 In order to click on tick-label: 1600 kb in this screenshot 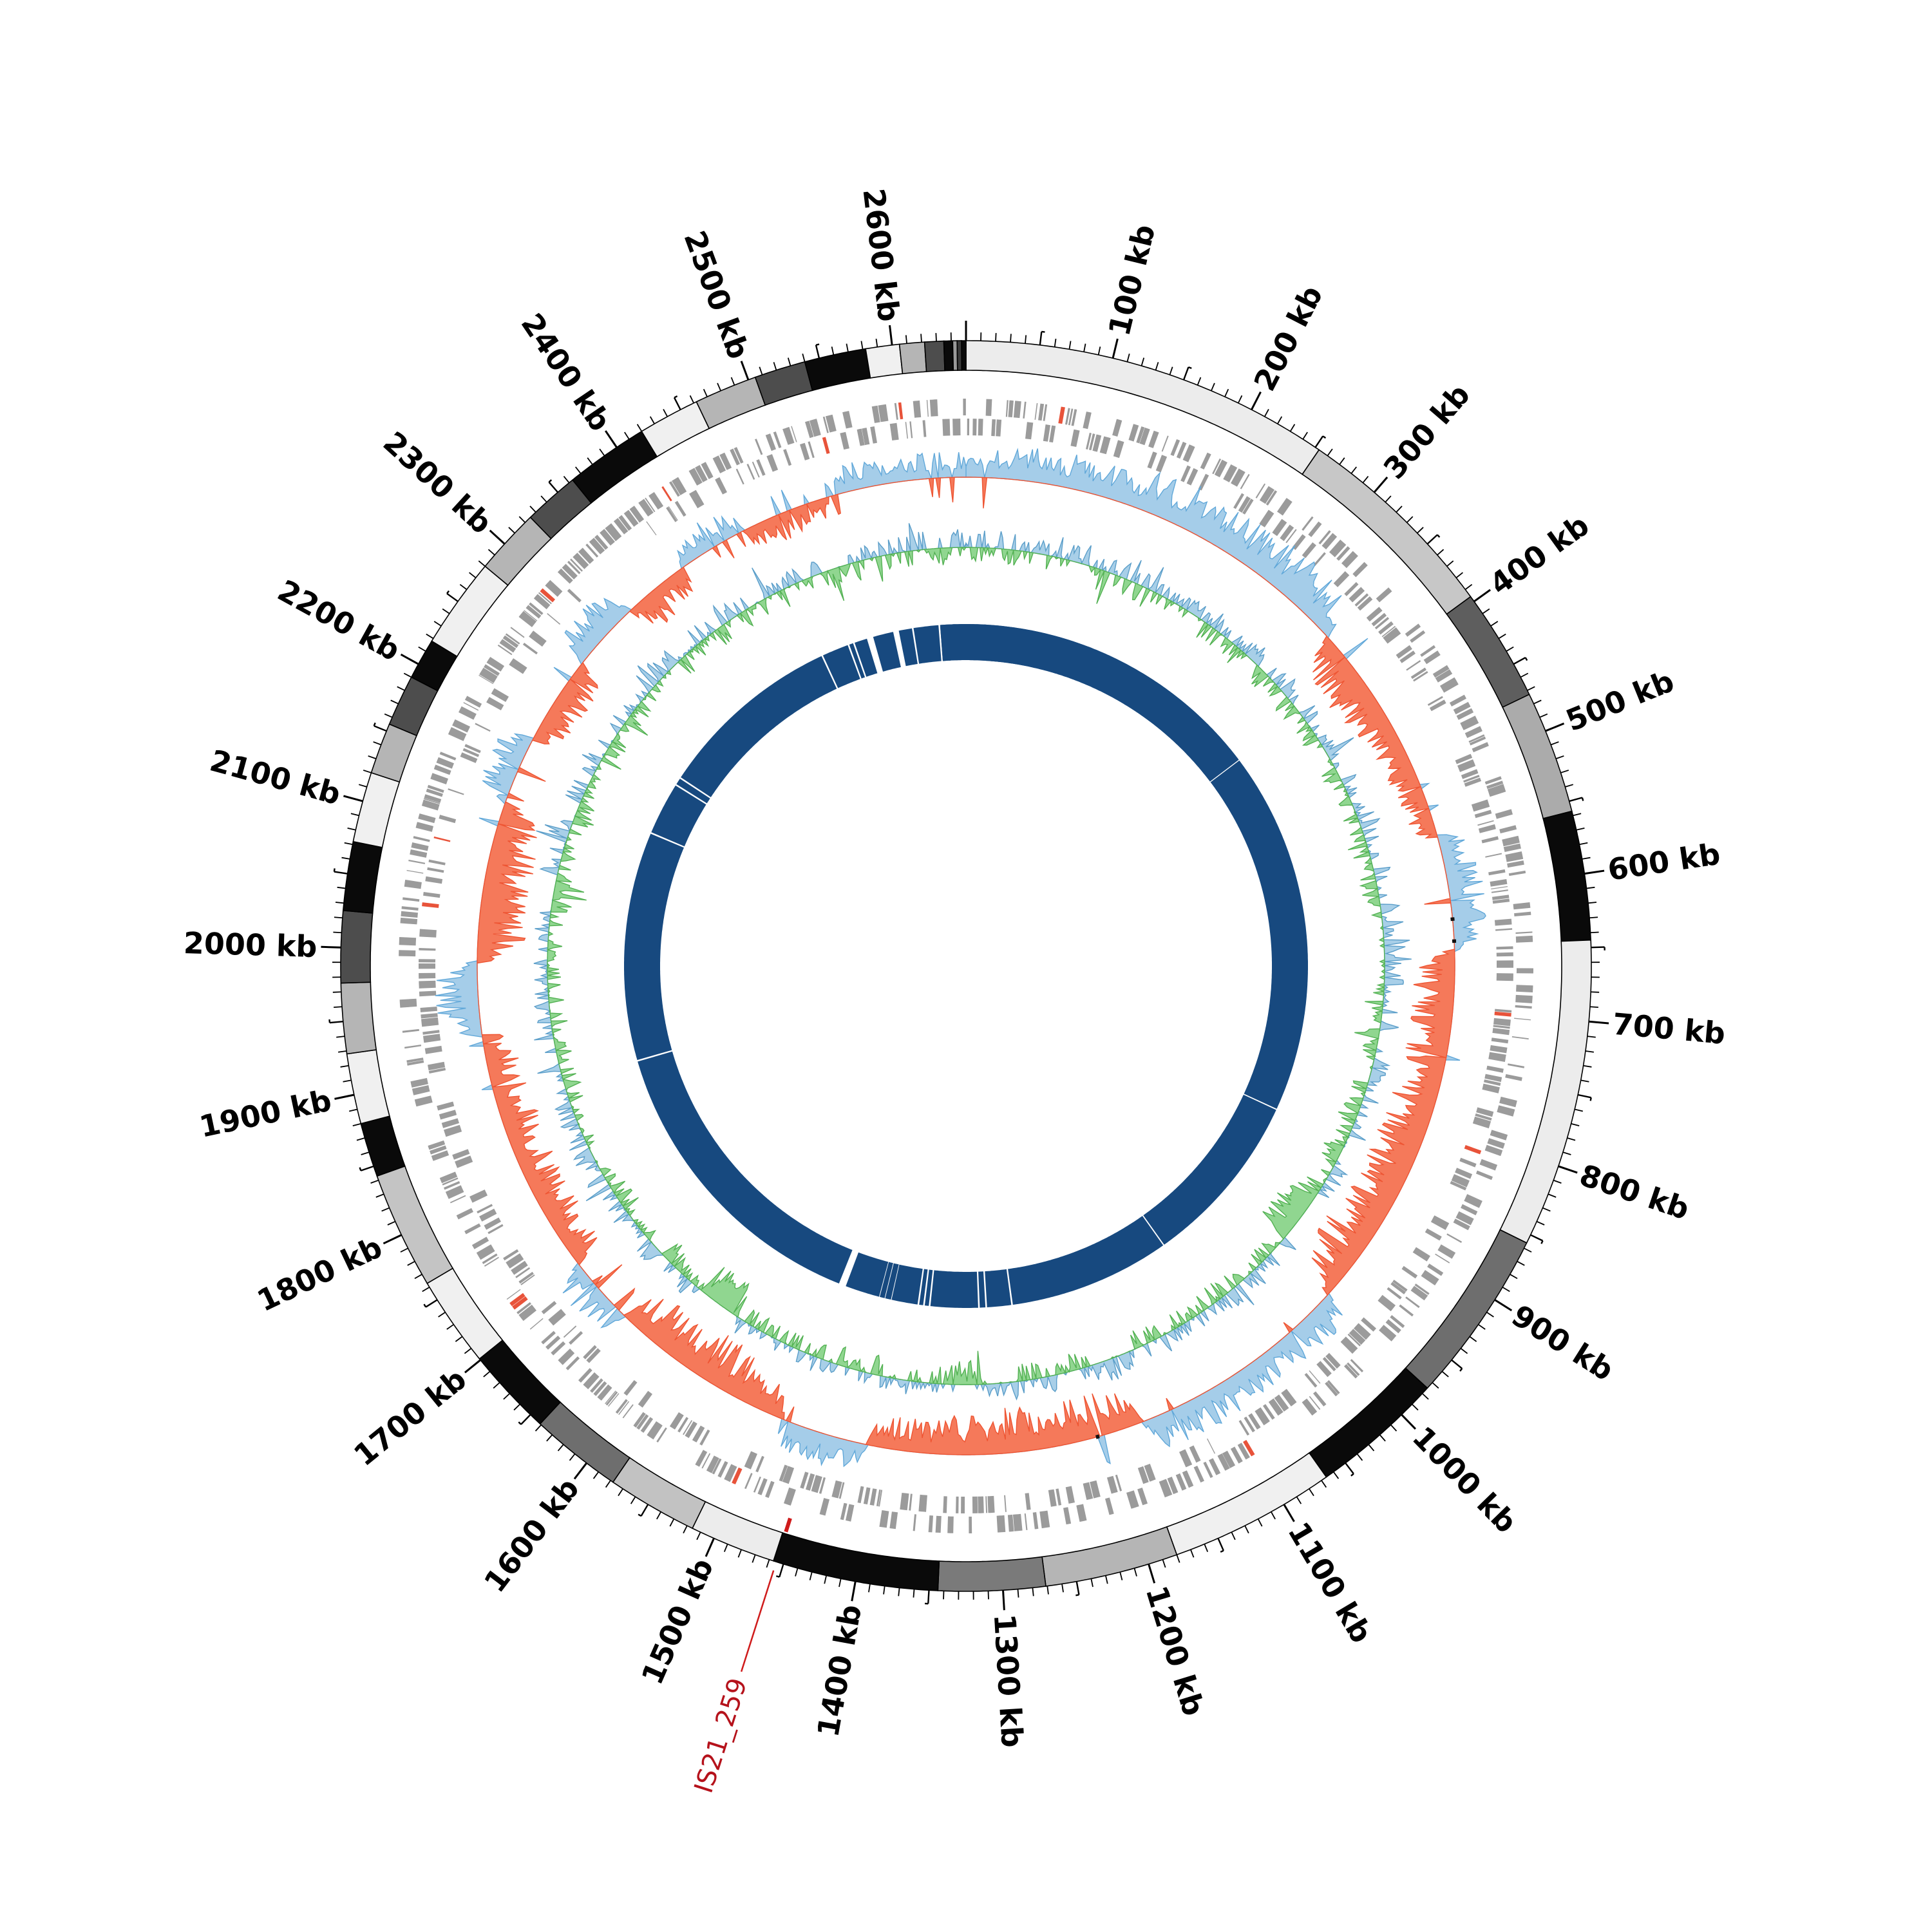, I will do `click(531, 1535)`.